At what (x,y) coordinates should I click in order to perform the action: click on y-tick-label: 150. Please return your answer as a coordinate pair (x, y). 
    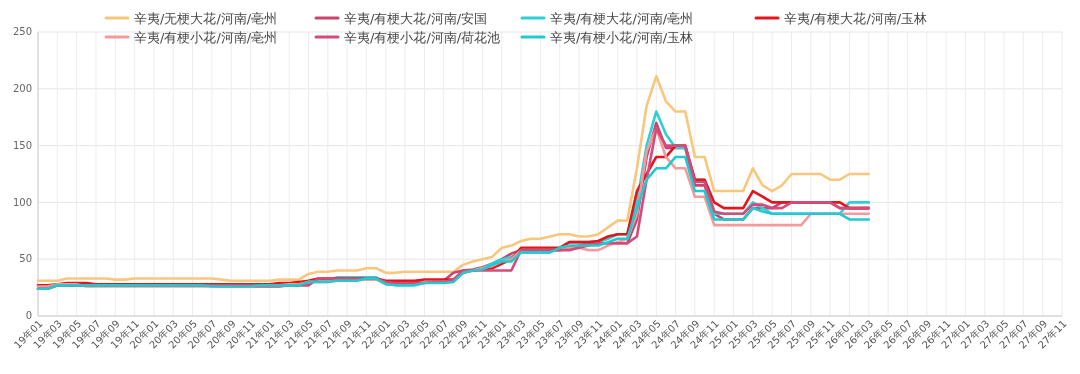
    Looking at the image, I should click on (22, 145).